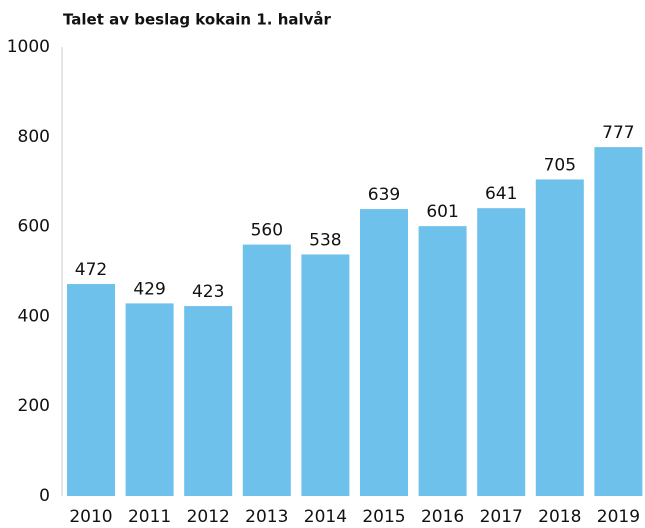 This screenshot has width=645, height=528. I want to click on value-label: 777, so click(618, 133).